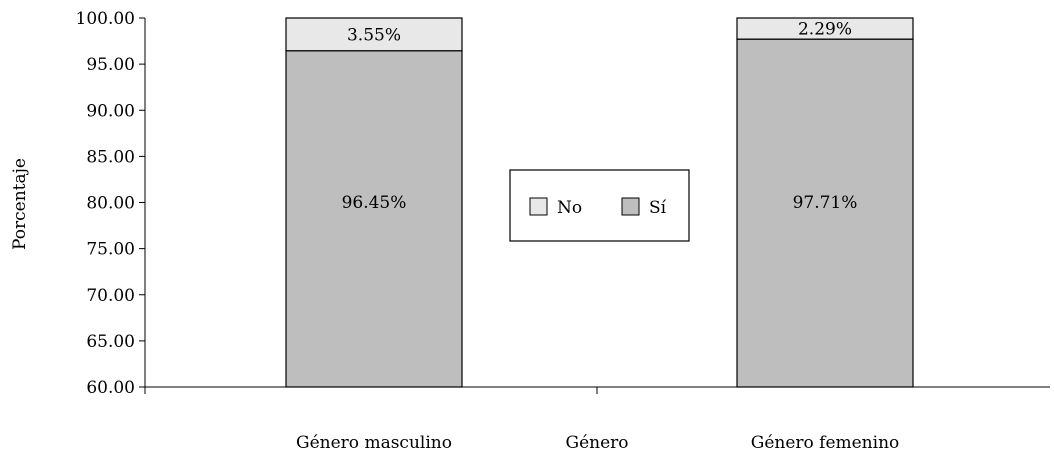 The width and height of the screenshot is (1054, 453). Describe the element at coordinates (110, 250) in the screenshot. I see `y-tick-label: 75.00` at that location.